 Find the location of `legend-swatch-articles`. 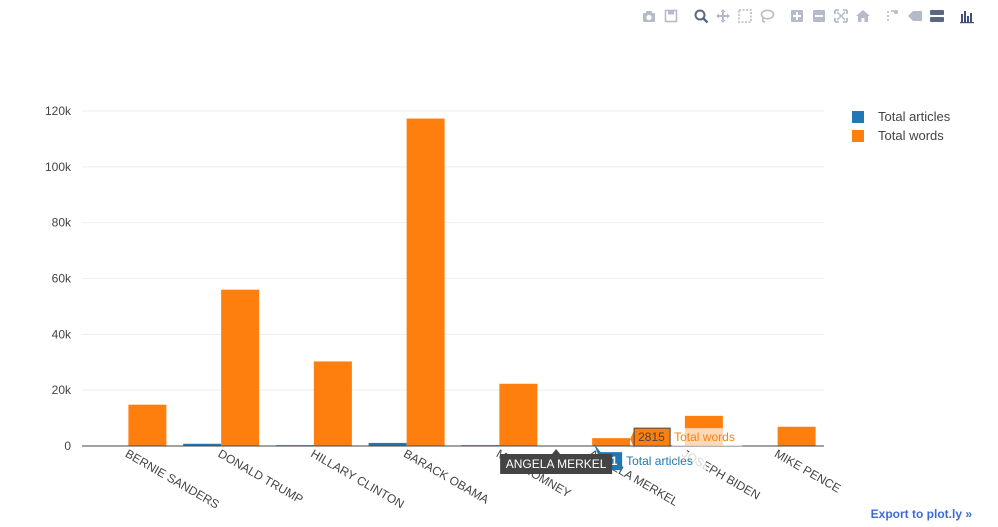

legend-swatch-articles is located at coordinates (858, 116).